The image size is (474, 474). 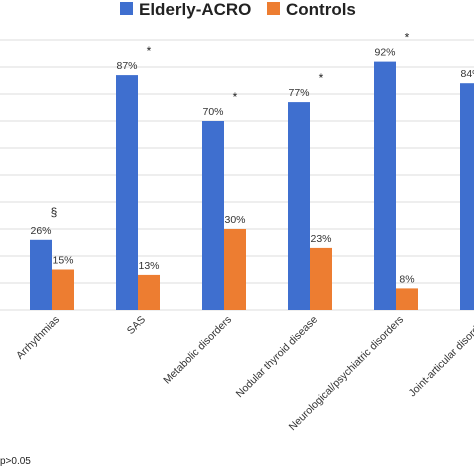 I want to click on data-label-controls: 15%, so click(x=62, y=261).